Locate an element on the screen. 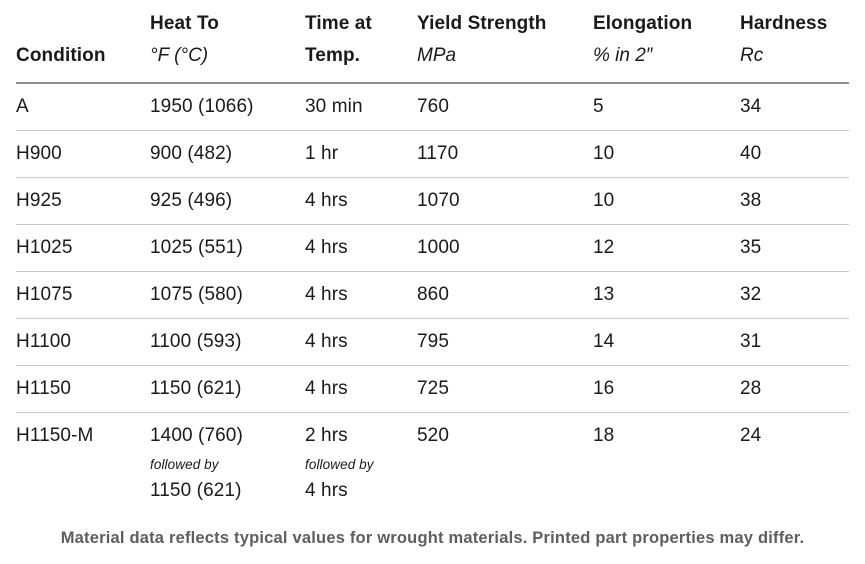  cell-hardness: 34 is located at coordinates (794, 107).